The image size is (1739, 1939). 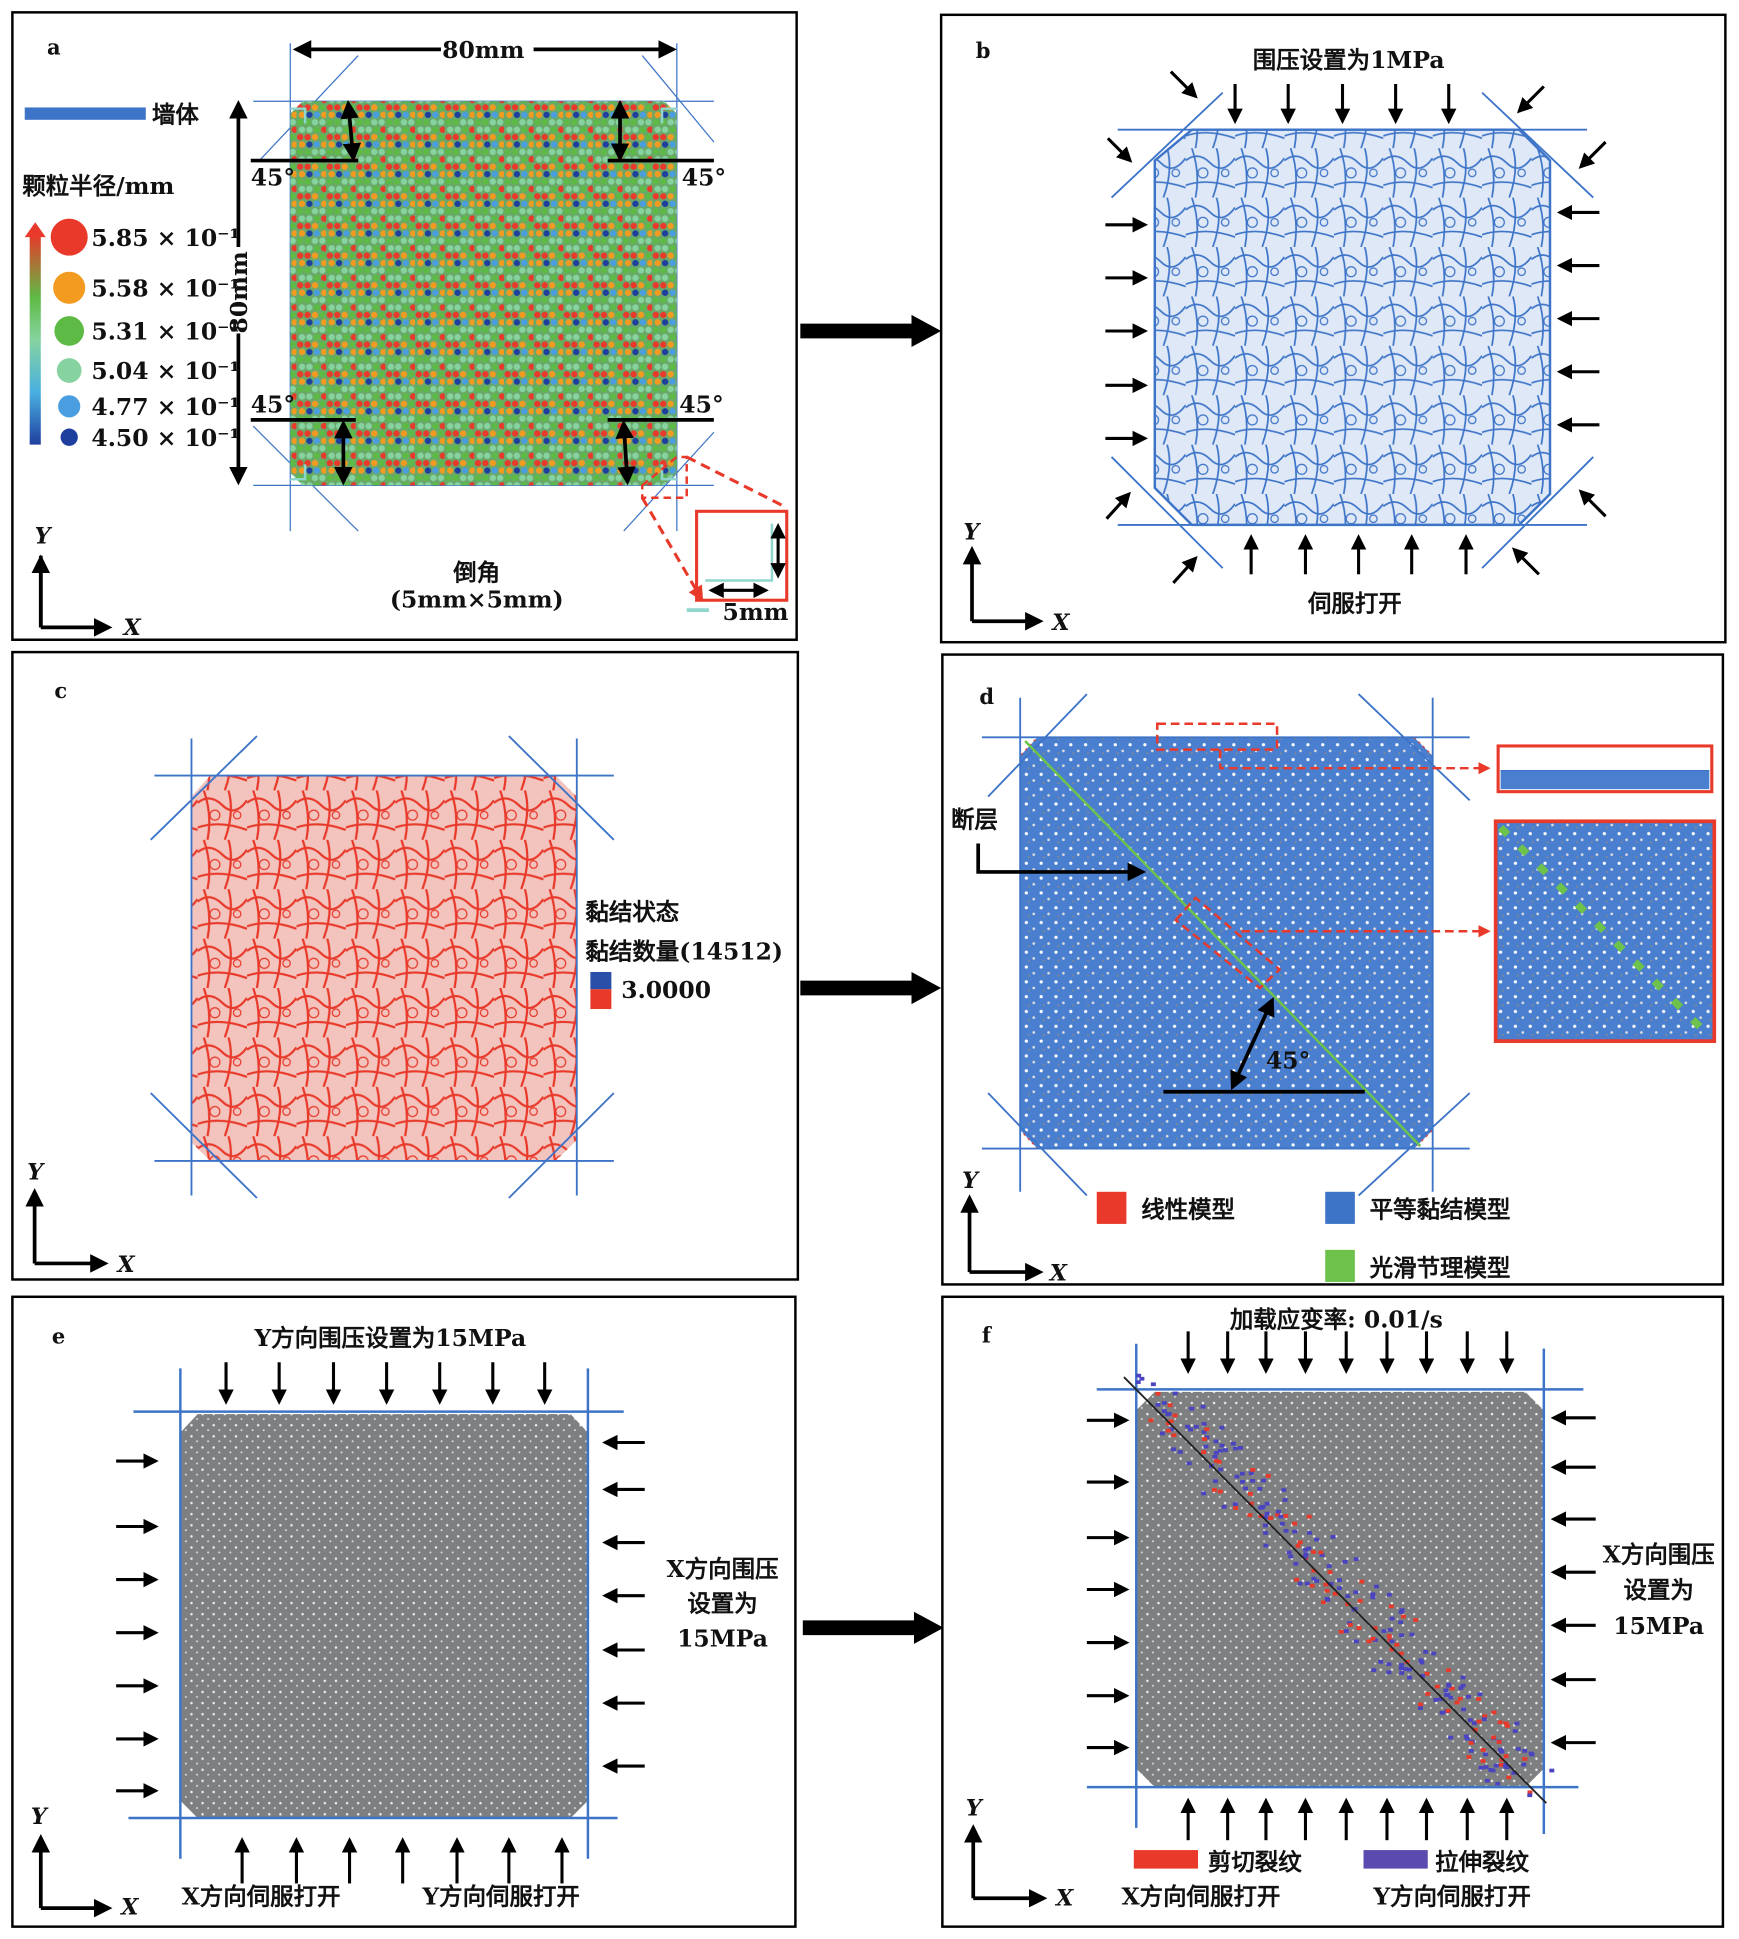 What do you see at coordinates (1345, 1585) in the screenshot?
I see `crack-band` at bounding box center [1345, 1585].